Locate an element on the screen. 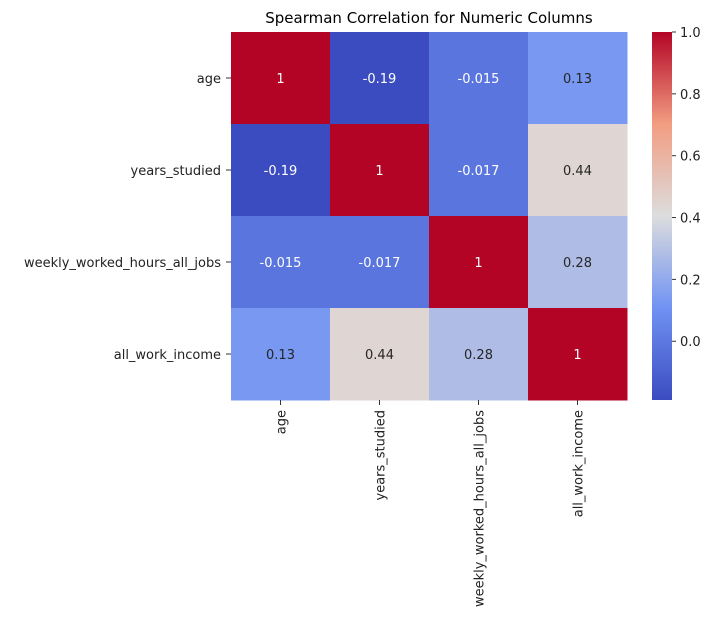 This screenshot has width=712, height=632. colorbar-tick-label: 1.0 is located at coordinates (690, 33).